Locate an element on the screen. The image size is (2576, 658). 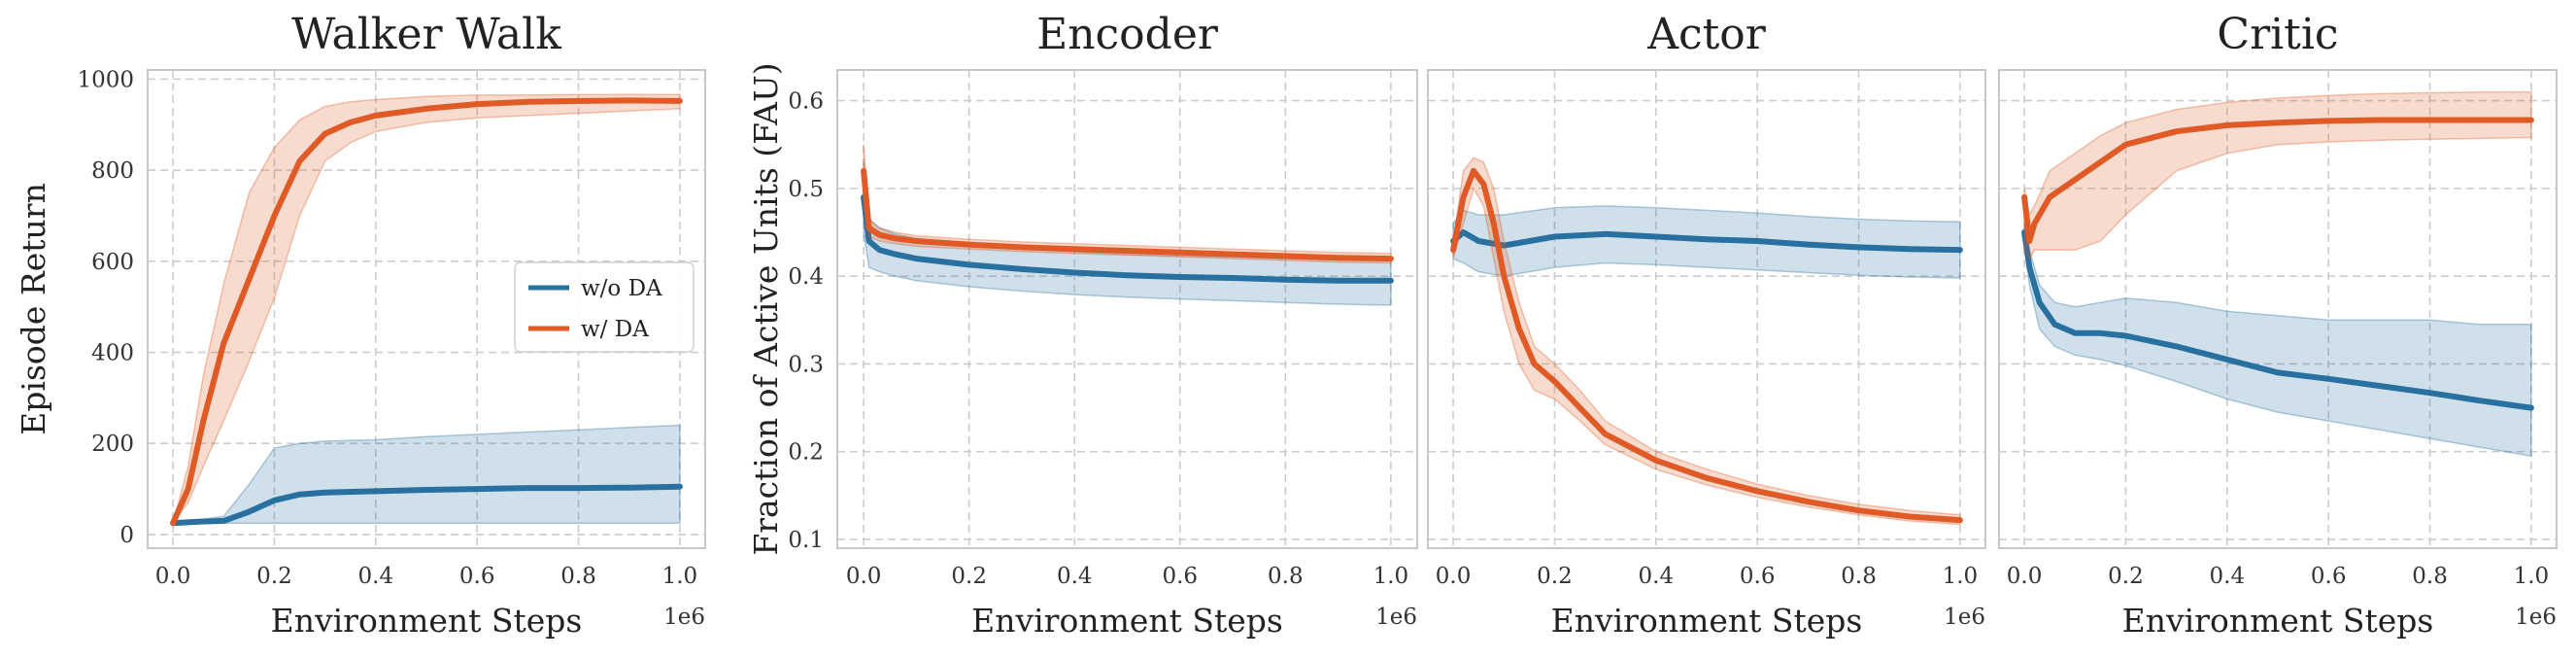
y-tick-label: 200 is located at coordinates (112, 444).